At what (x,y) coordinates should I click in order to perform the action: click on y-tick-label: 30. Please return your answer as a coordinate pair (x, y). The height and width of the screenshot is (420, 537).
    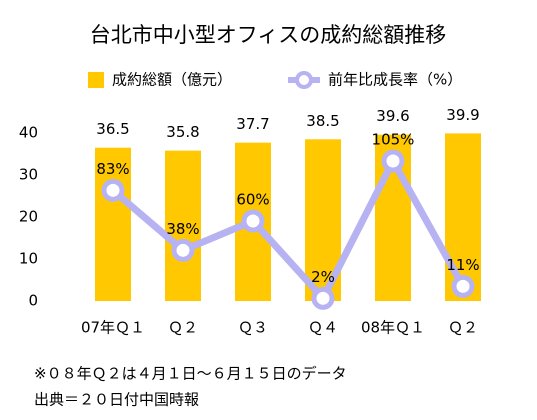
    Looking at the image, I should click on (28, 175).